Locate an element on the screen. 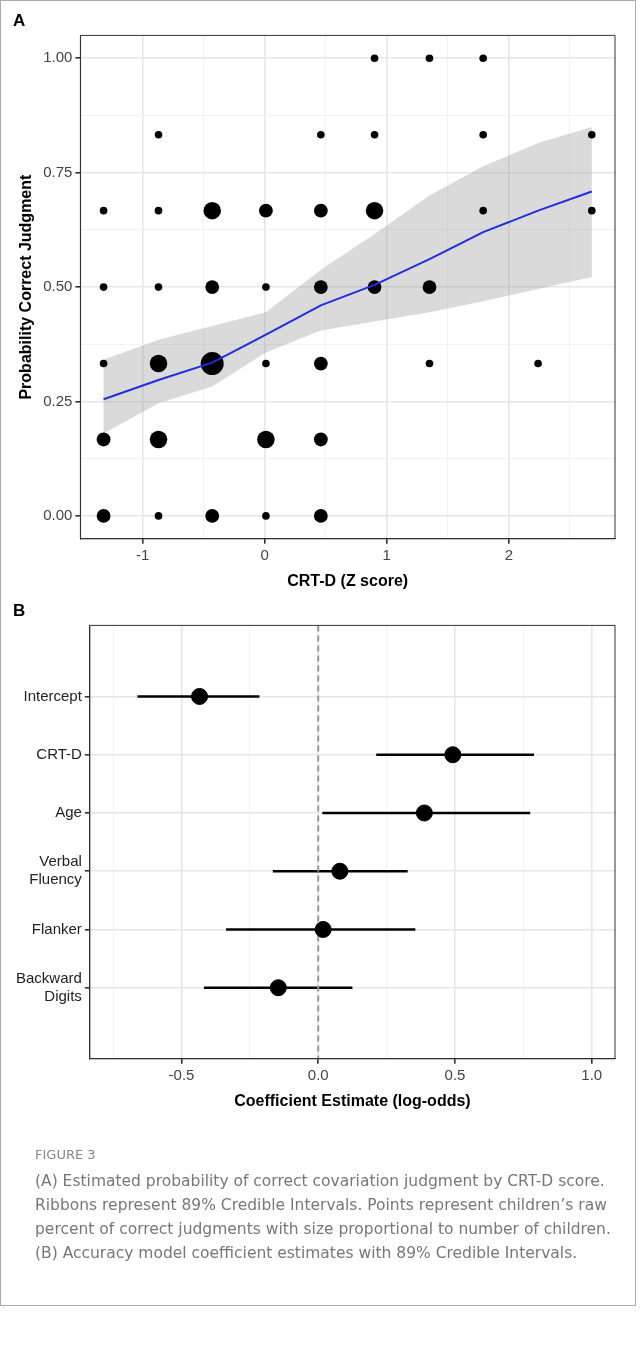  chart-title: B is located at coordinates (19, 610).